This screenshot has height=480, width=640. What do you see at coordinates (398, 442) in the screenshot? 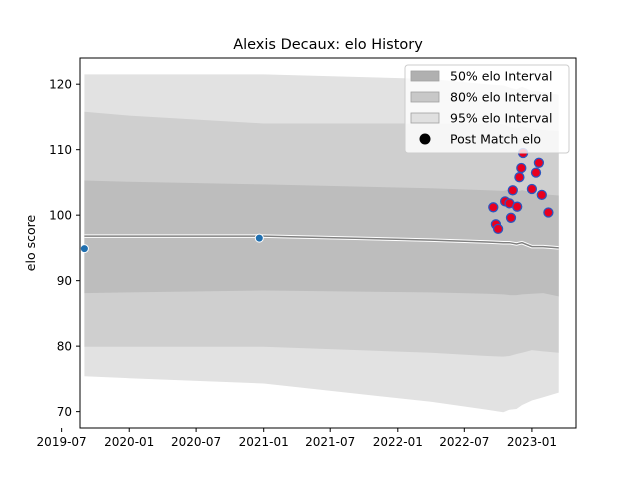
I see `x-tick-label: 2022-01` at bounding box center [398, 442].